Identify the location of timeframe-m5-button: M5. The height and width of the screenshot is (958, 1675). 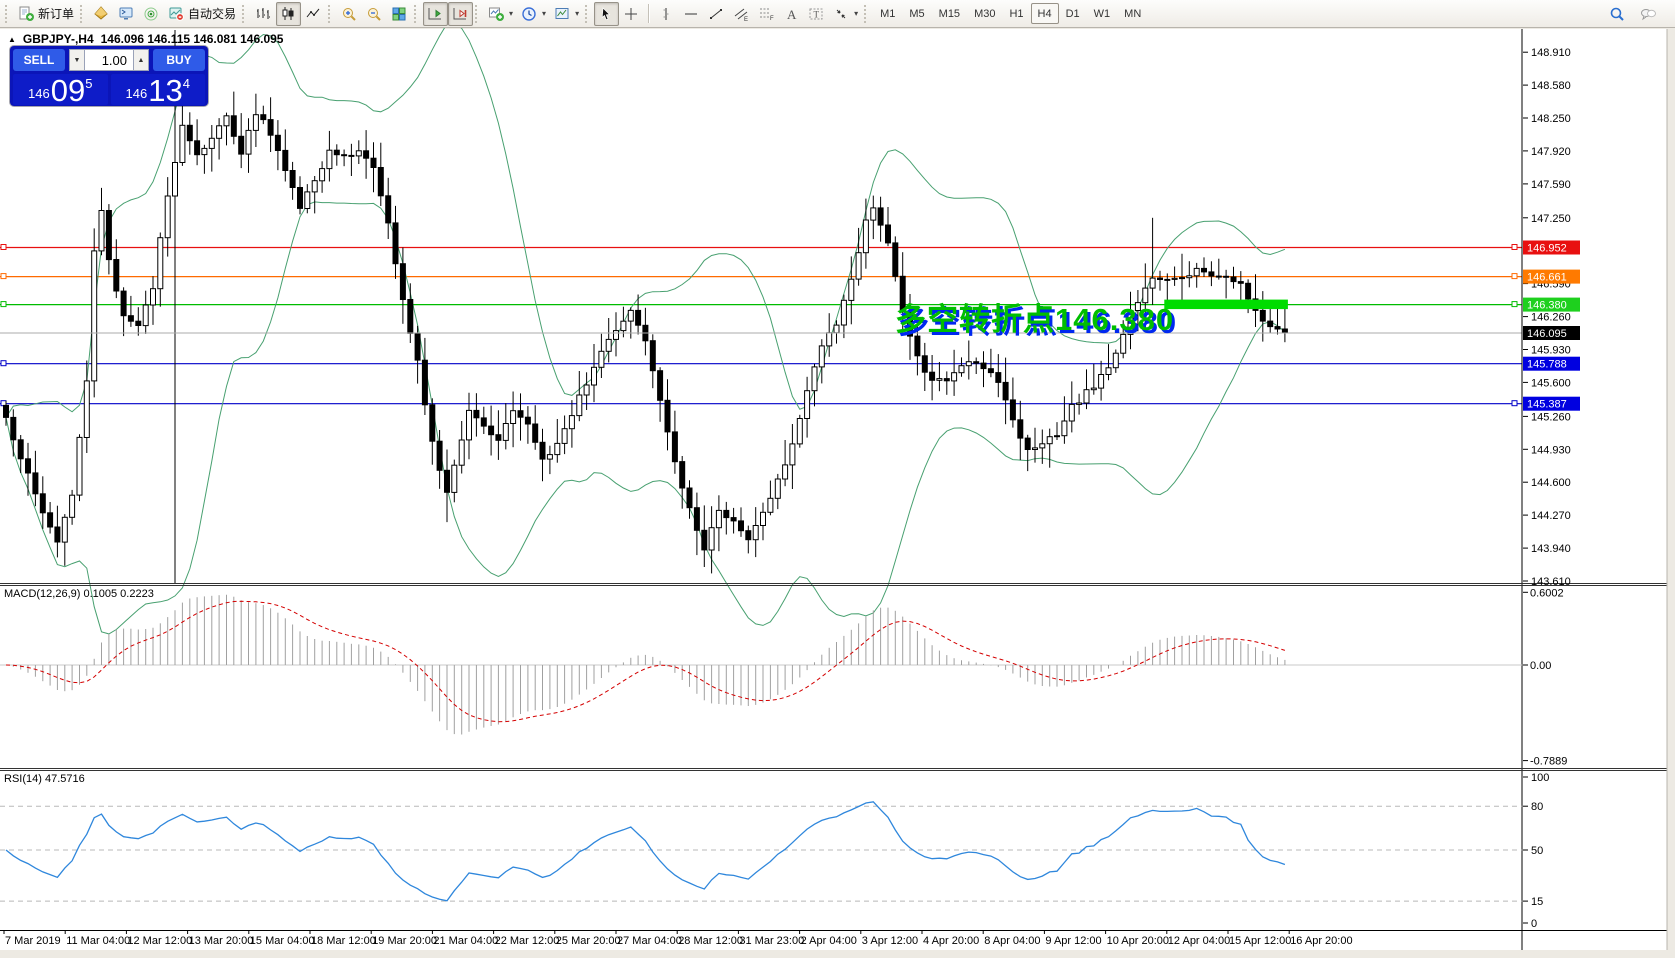
(916, 13).